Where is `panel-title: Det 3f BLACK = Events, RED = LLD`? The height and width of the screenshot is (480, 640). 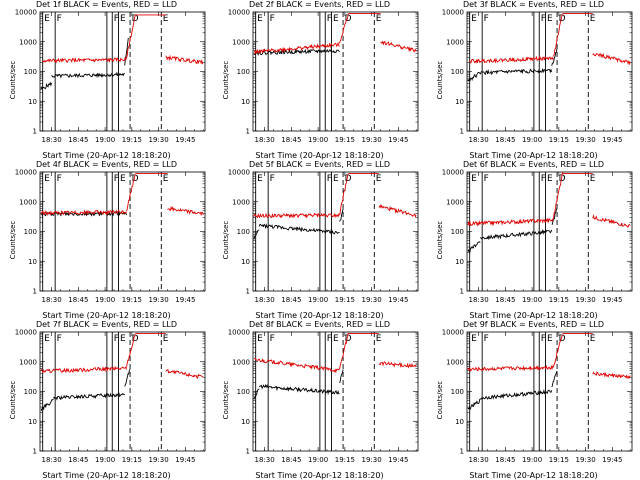 panel-title: Det 3f BLACK = Events, RED = LLD is located at coordinates (533, 4).